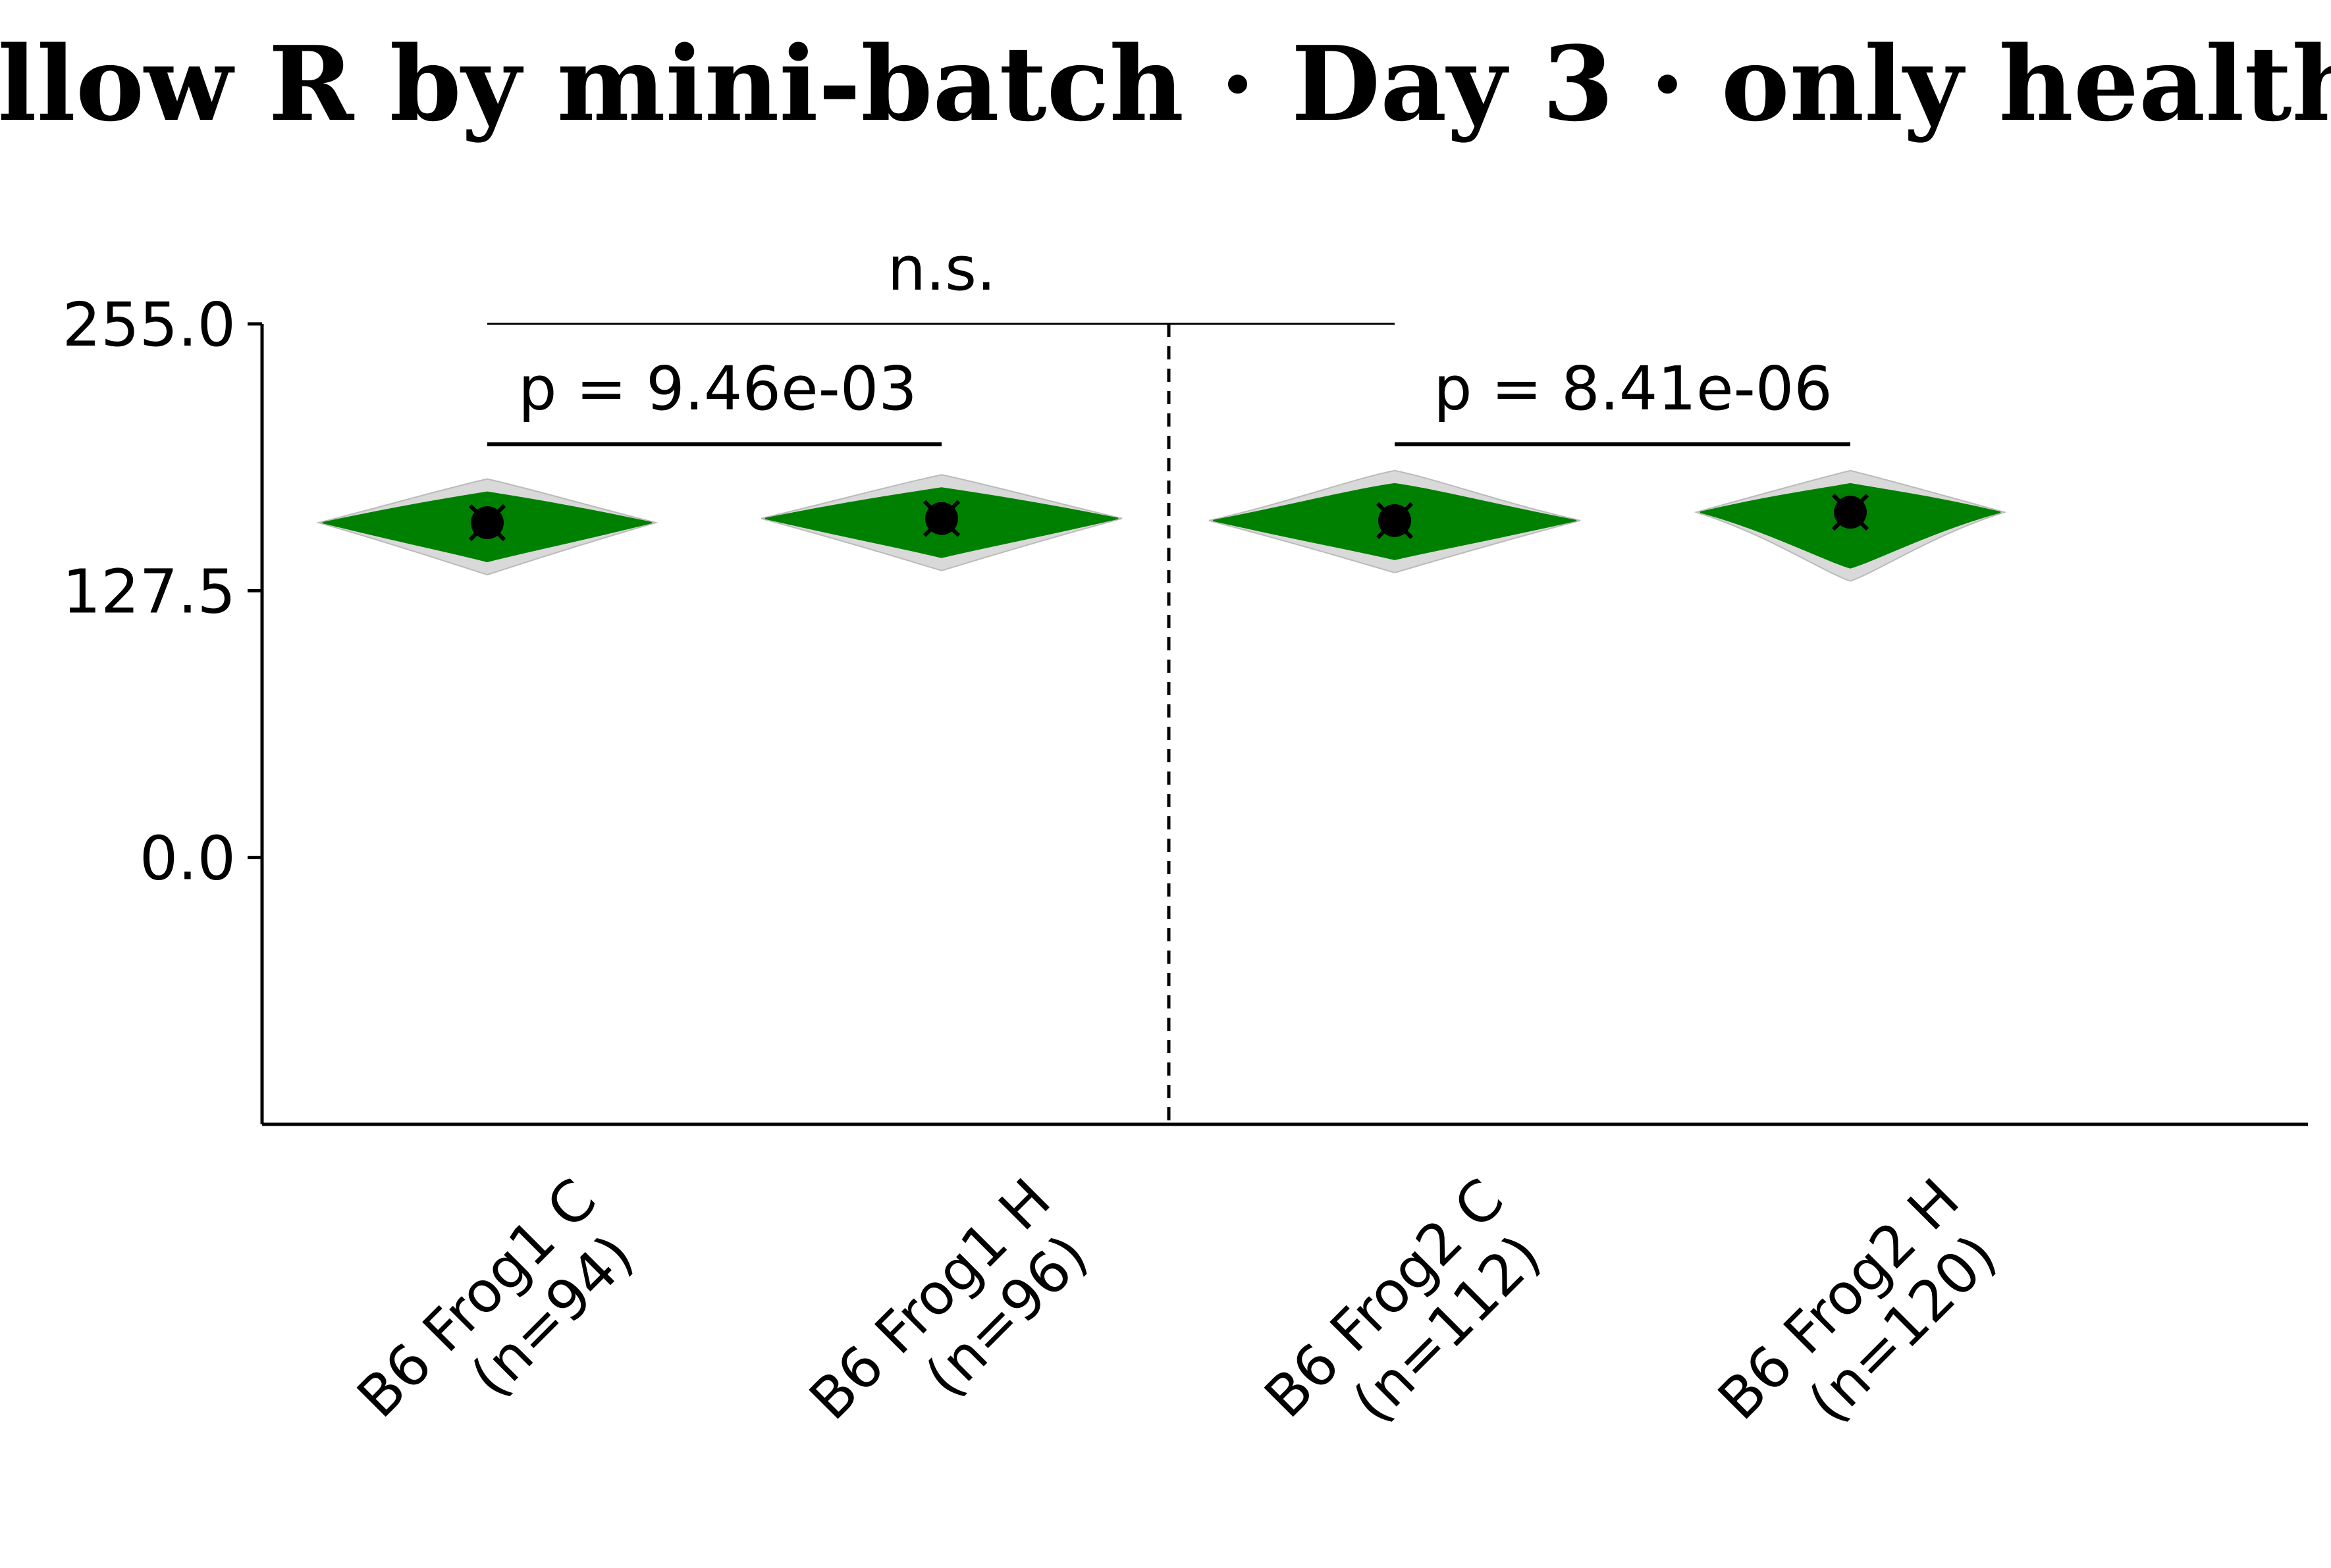 The width and height of the screenshot is (2331, 1568). I want to click on x-tick-label-group-2: B6 Frog1 H(n=96), so click(949, 1299).